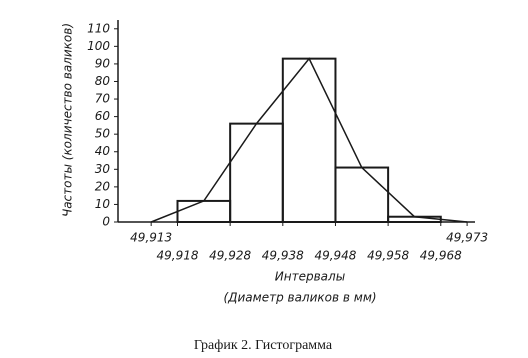  What do you see at coordinates (98, 28) in the screenshot?
I see `y-tick-label: 110` at bounding box center [98, 28].